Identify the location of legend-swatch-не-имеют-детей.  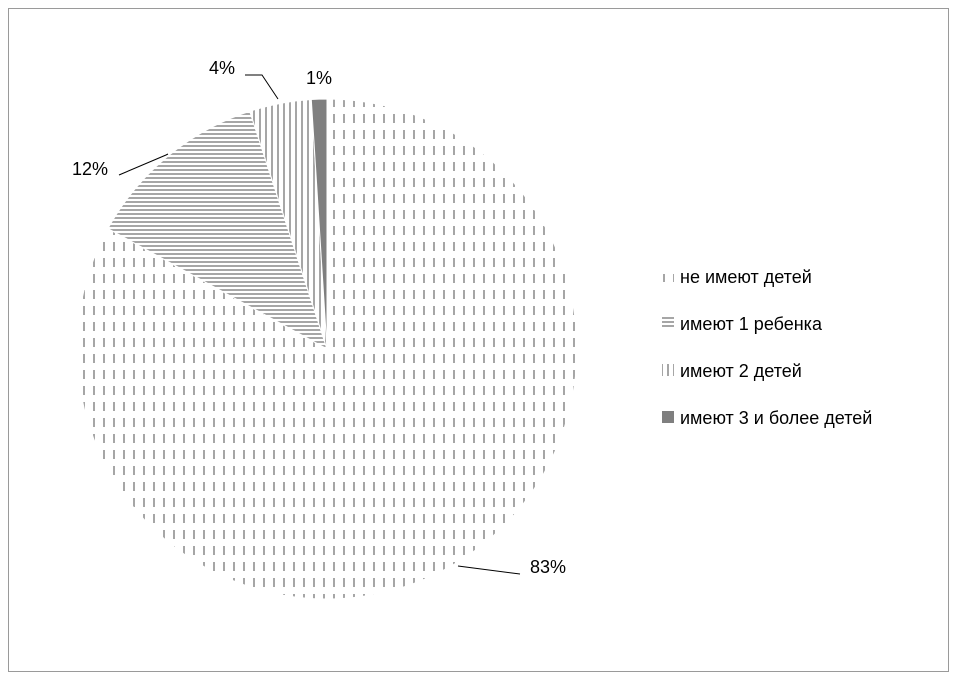
(668, 276).